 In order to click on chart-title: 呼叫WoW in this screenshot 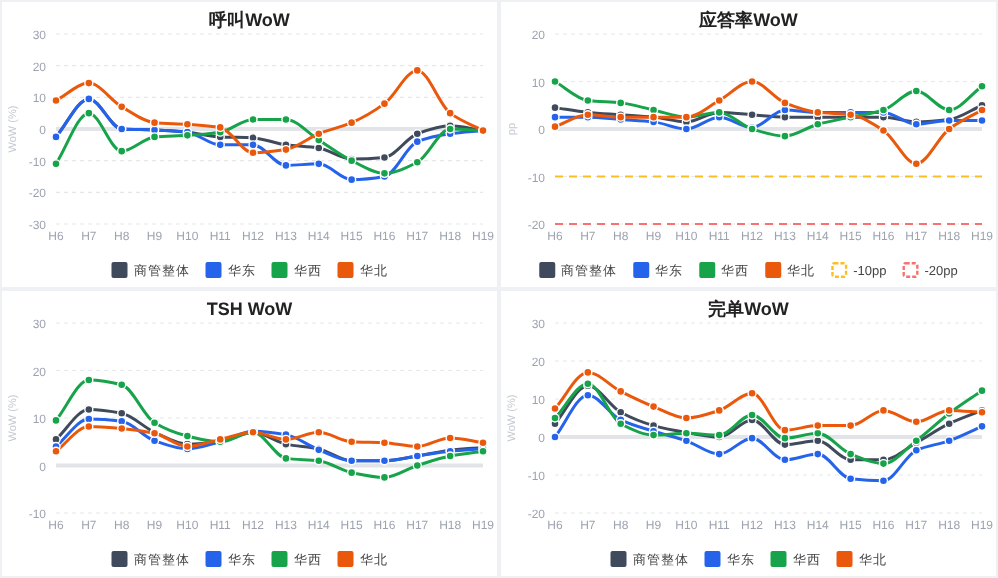, I will do `click(250, 20)`.